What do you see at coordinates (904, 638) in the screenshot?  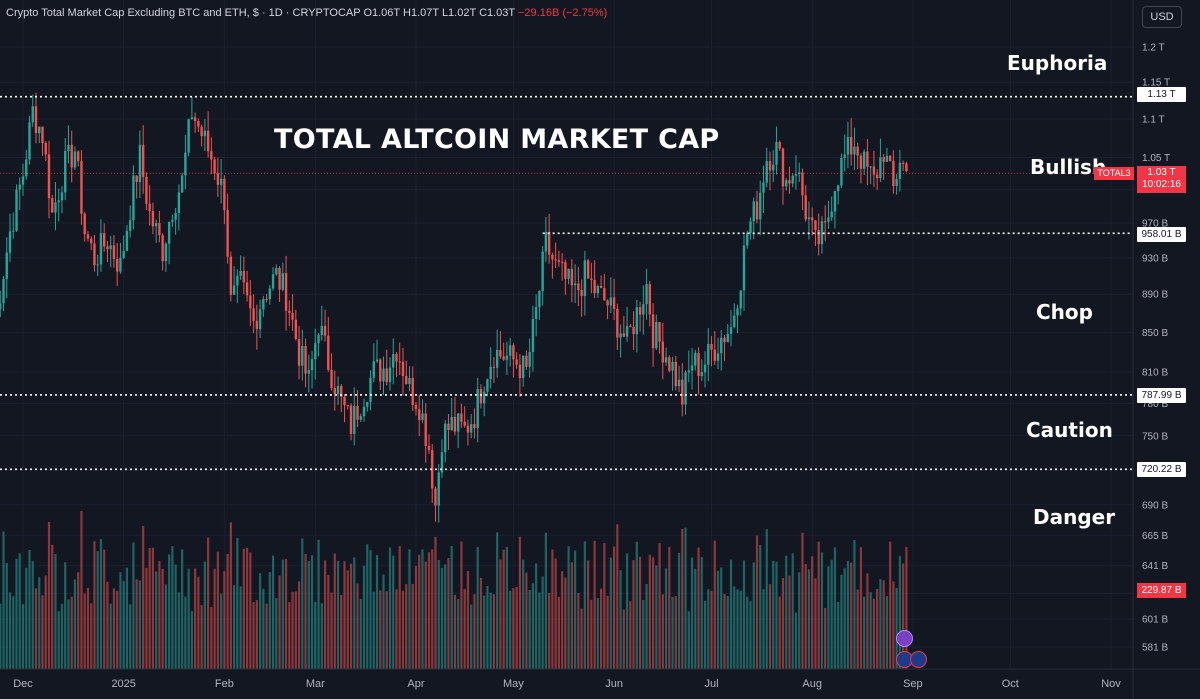 I see `lightning-icon` at bounding box center [904, 638].